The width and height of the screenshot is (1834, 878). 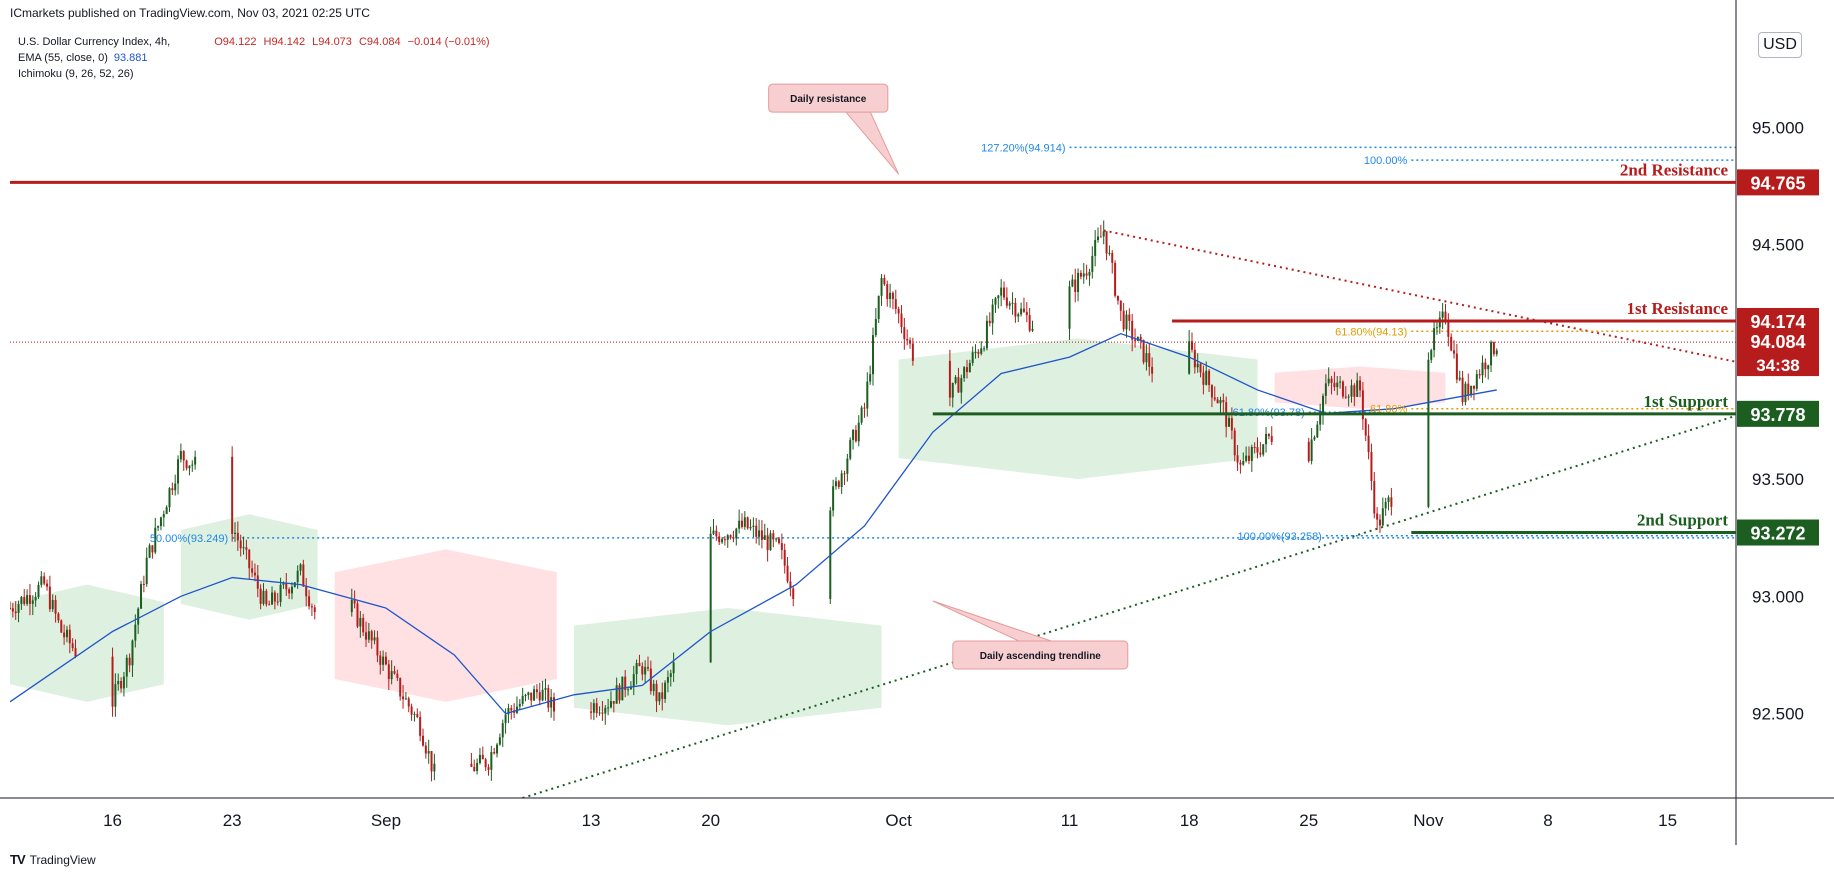 What do you see at coordinates (1777, 365) in the screenshot?
I see `countdown-label: 34:38` at bounding box center [1777, 365].